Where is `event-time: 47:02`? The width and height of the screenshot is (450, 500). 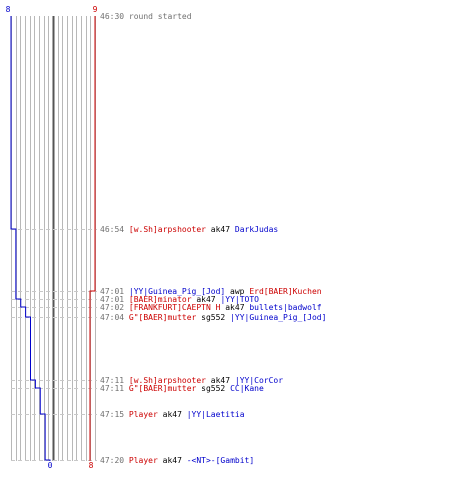 event-time: 47:02 is located at coordinates (114, 307).